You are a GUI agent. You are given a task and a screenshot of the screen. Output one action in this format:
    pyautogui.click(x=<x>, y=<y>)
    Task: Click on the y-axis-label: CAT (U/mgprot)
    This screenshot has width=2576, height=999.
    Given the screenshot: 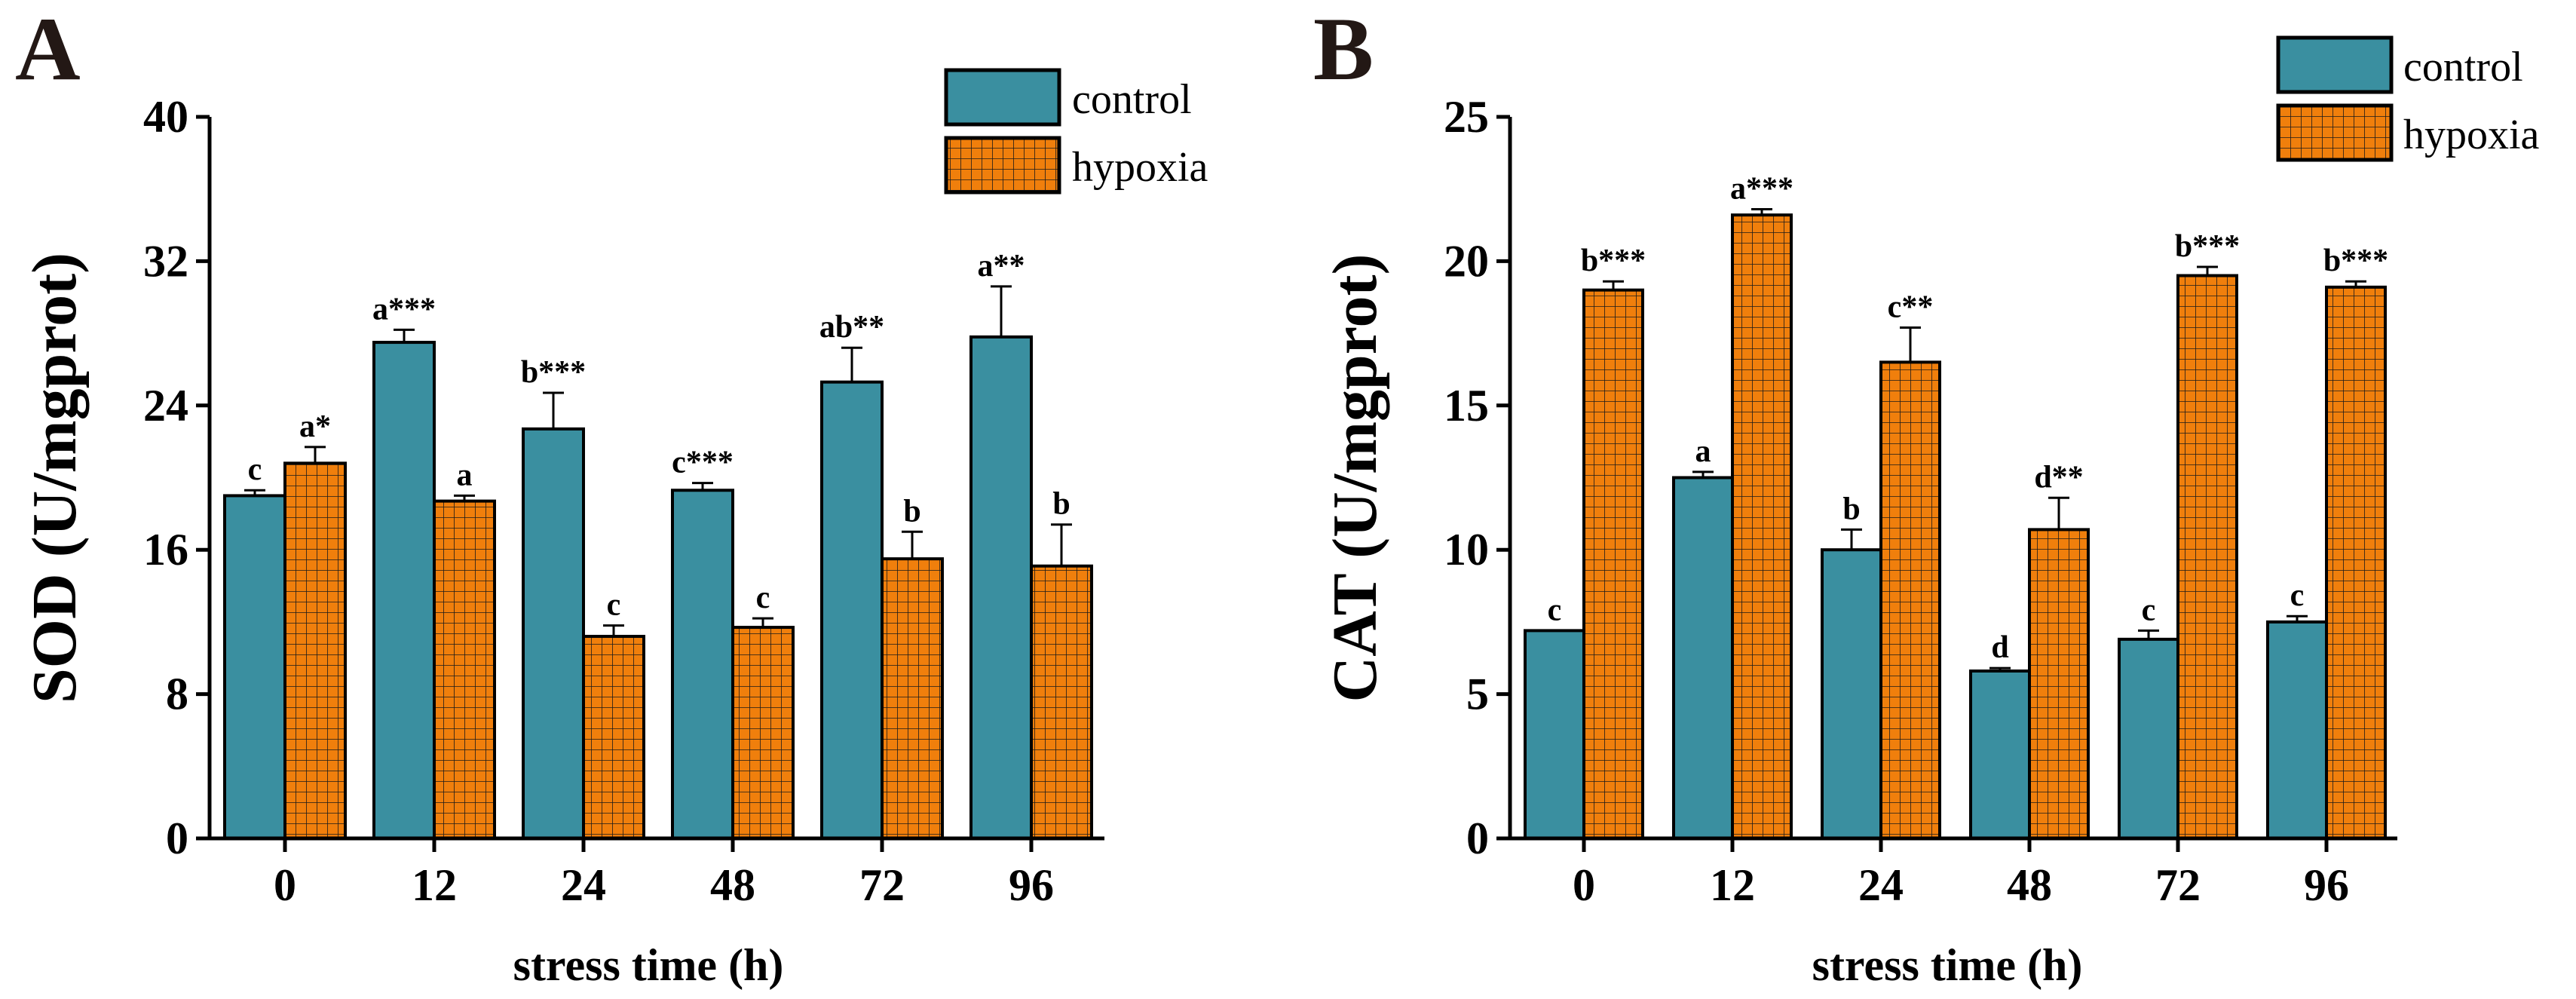 What is the action you would take?
    pyautogui.click(x=1355, y=478)
    